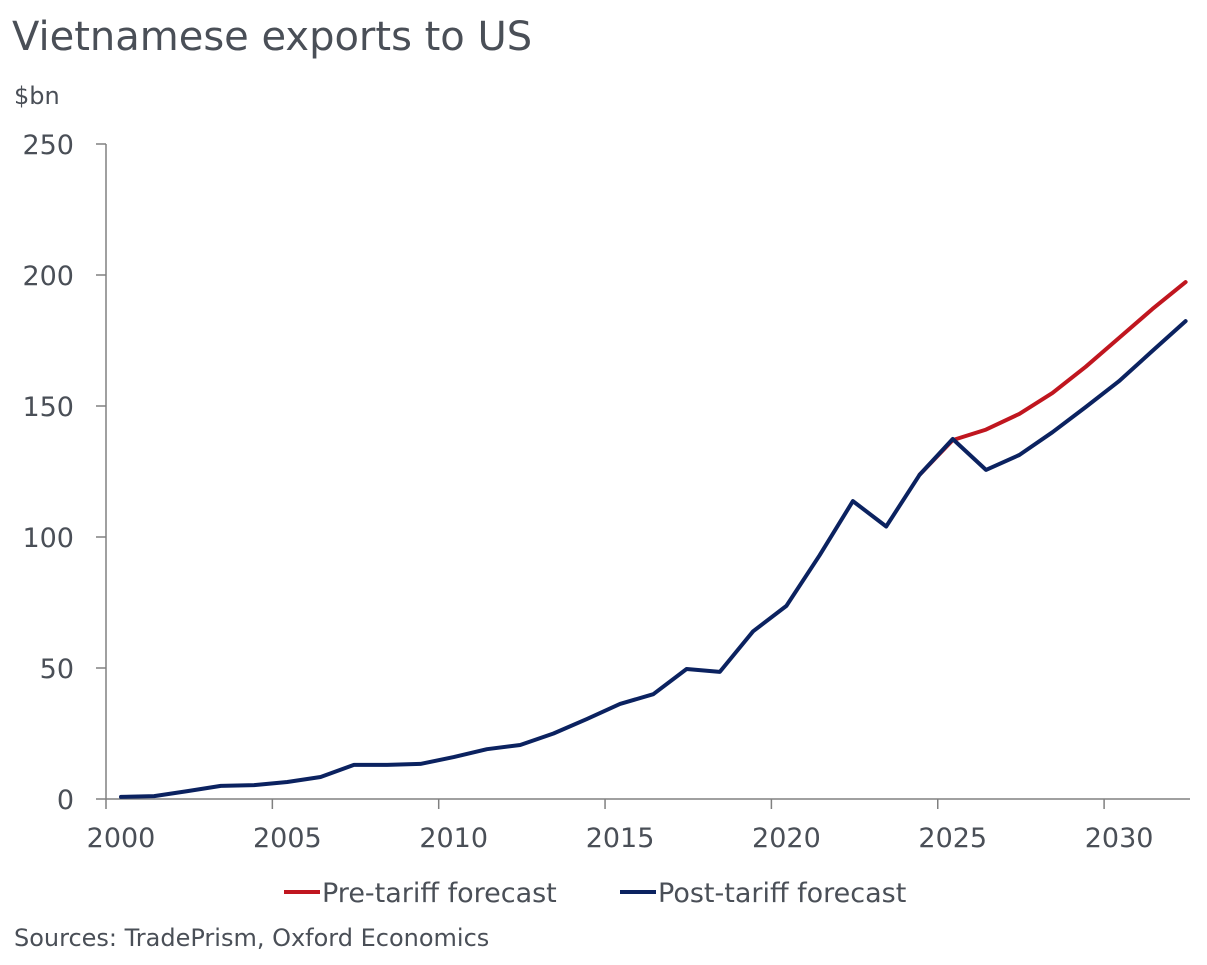 This screenshot has height=965, width=1207. What do you see at coordinates (57, 669) in the screenshot?
I see `y-tick-label: 50` at bounding box center [57, 669].